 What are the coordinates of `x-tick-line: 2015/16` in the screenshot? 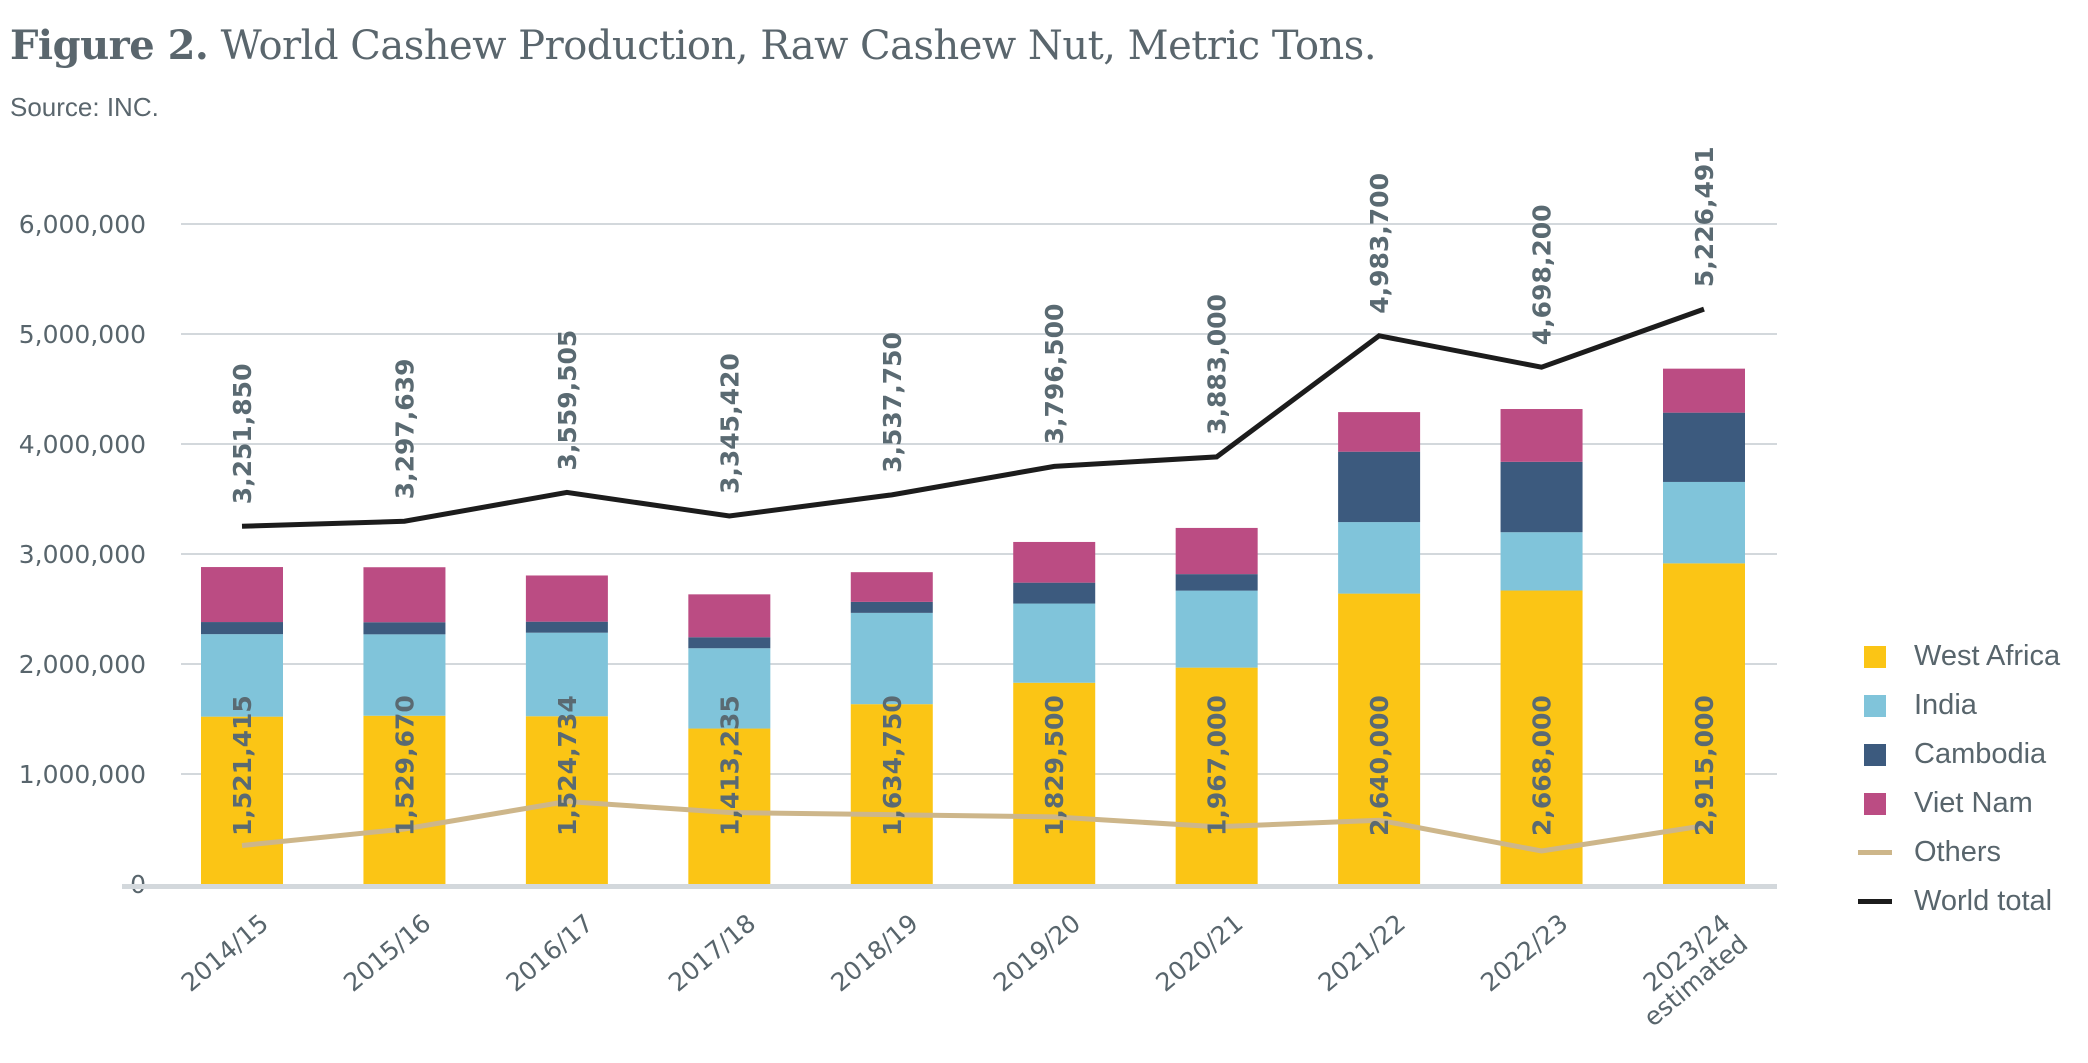 It's located at (387, 952).